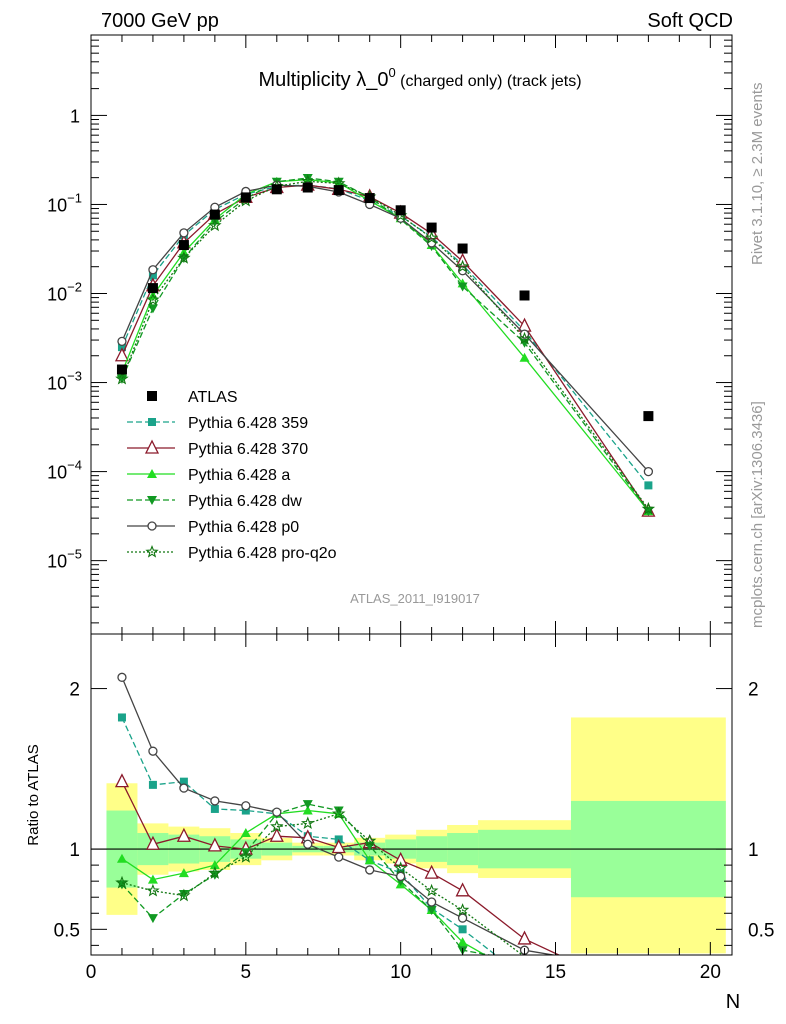 This screenshot has width=786, height=1024. What do you see at coordinates (74, 376) in the screenshot?
I see `main-y-tick-label-exp: −3` at bounding box center [74, 376].